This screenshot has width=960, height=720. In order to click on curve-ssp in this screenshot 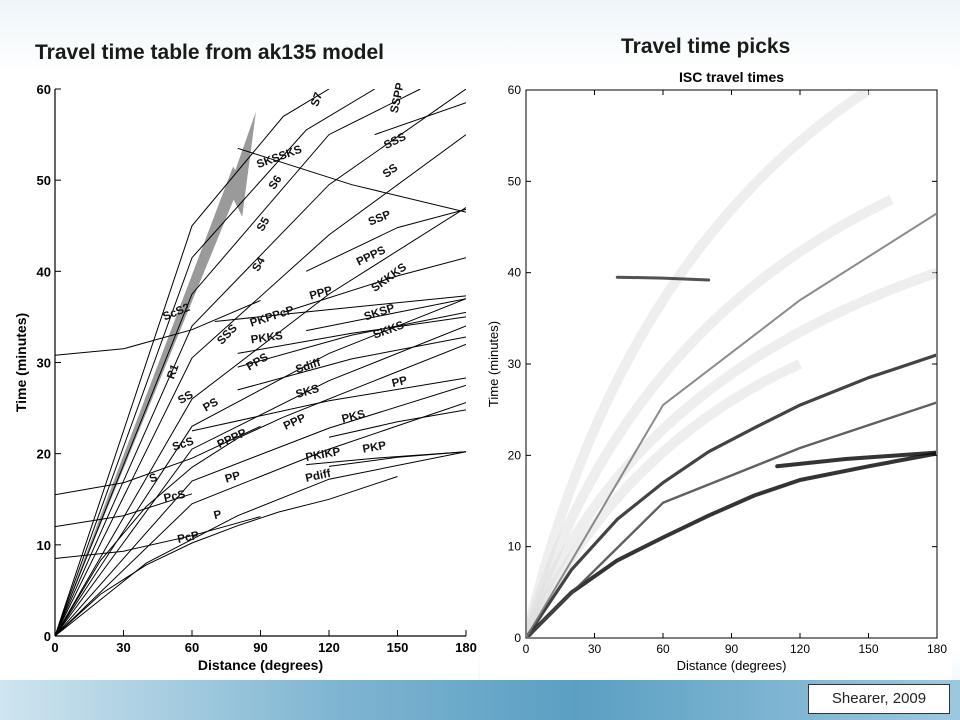, I will do `click(385, 240)`.